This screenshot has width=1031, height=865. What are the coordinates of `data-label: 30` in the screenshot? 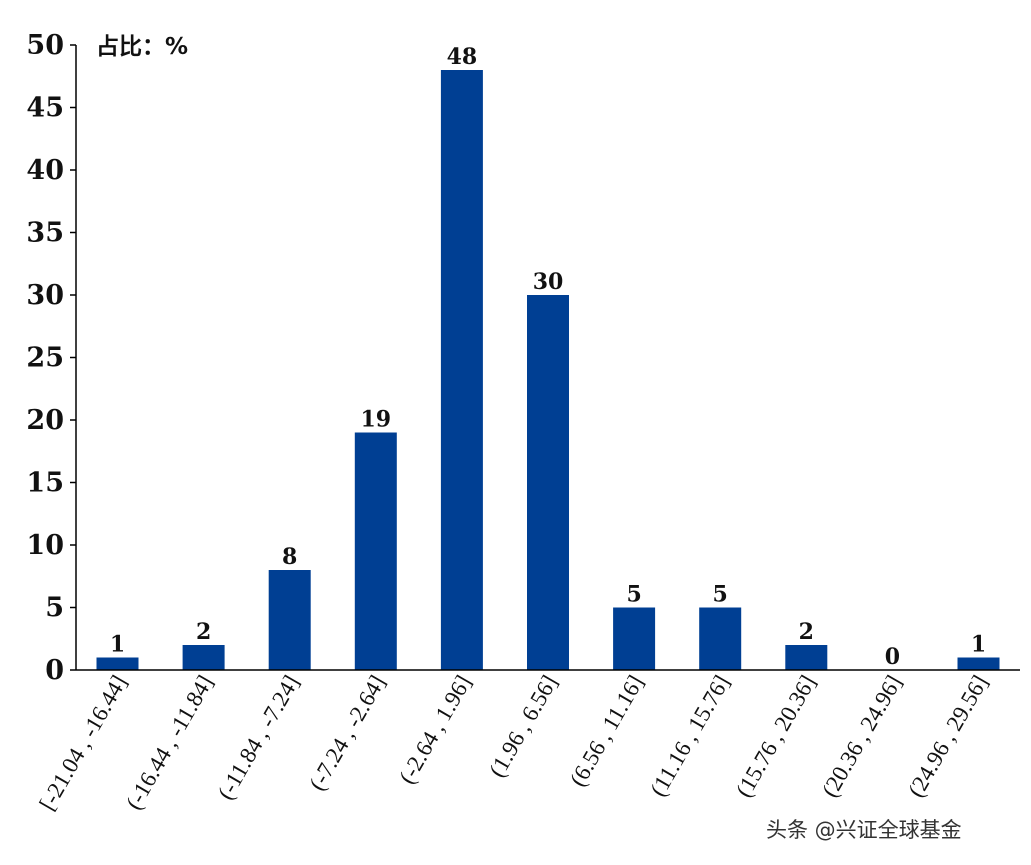 It's located at (548, 282).